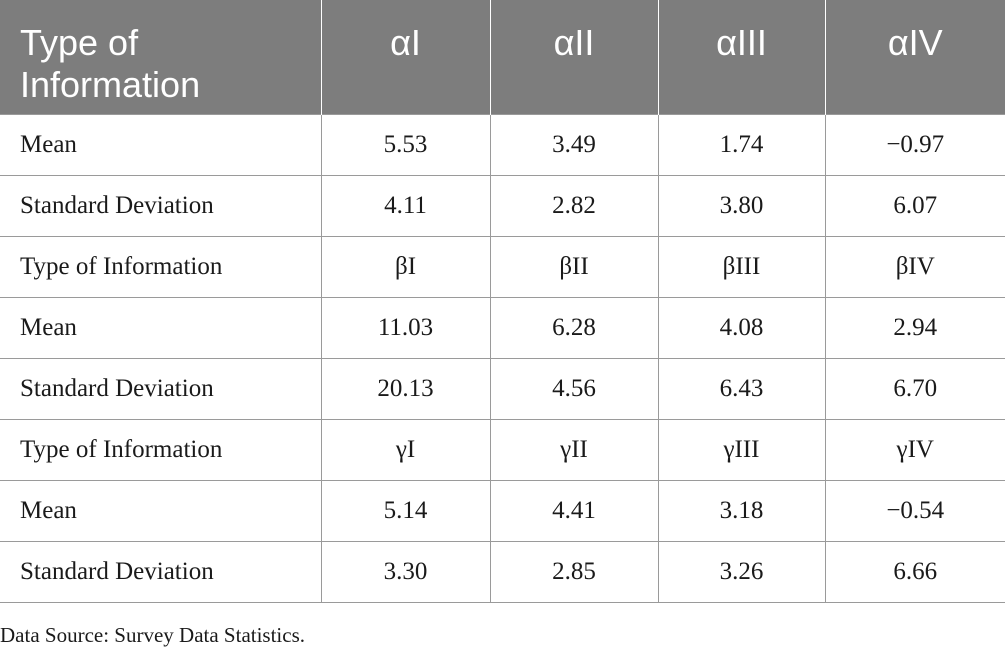 This screenshot has height=660, width=1005. Describe the element at coordinates (741, 57) in the screenshot. I see `header-cell-alpha-iii: αIII` at that location.